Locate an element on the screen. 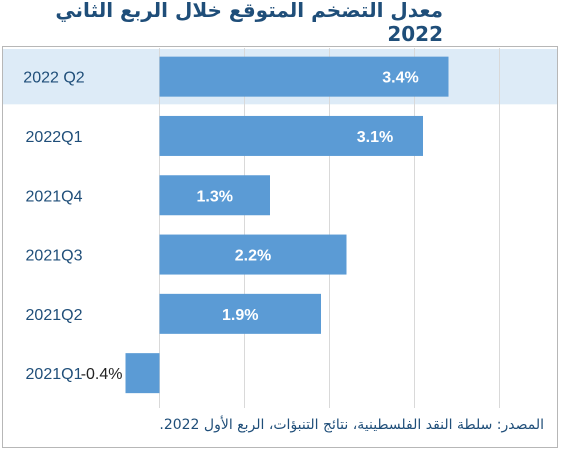 The width and height of the screenshot is (561, 457). data-label: 1.9% is located at coordinates (240, 315).